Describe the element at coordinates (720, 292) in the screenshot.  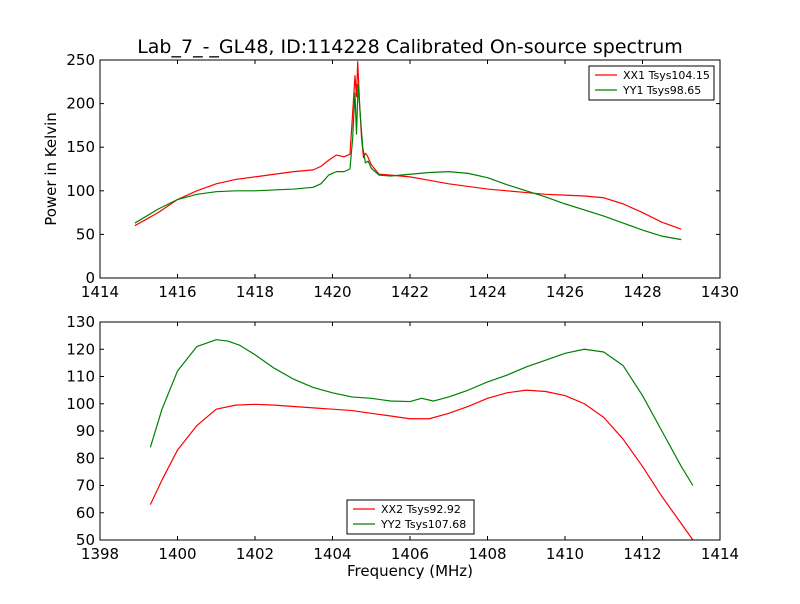
I see `x-tick-label: 1430` at that location.